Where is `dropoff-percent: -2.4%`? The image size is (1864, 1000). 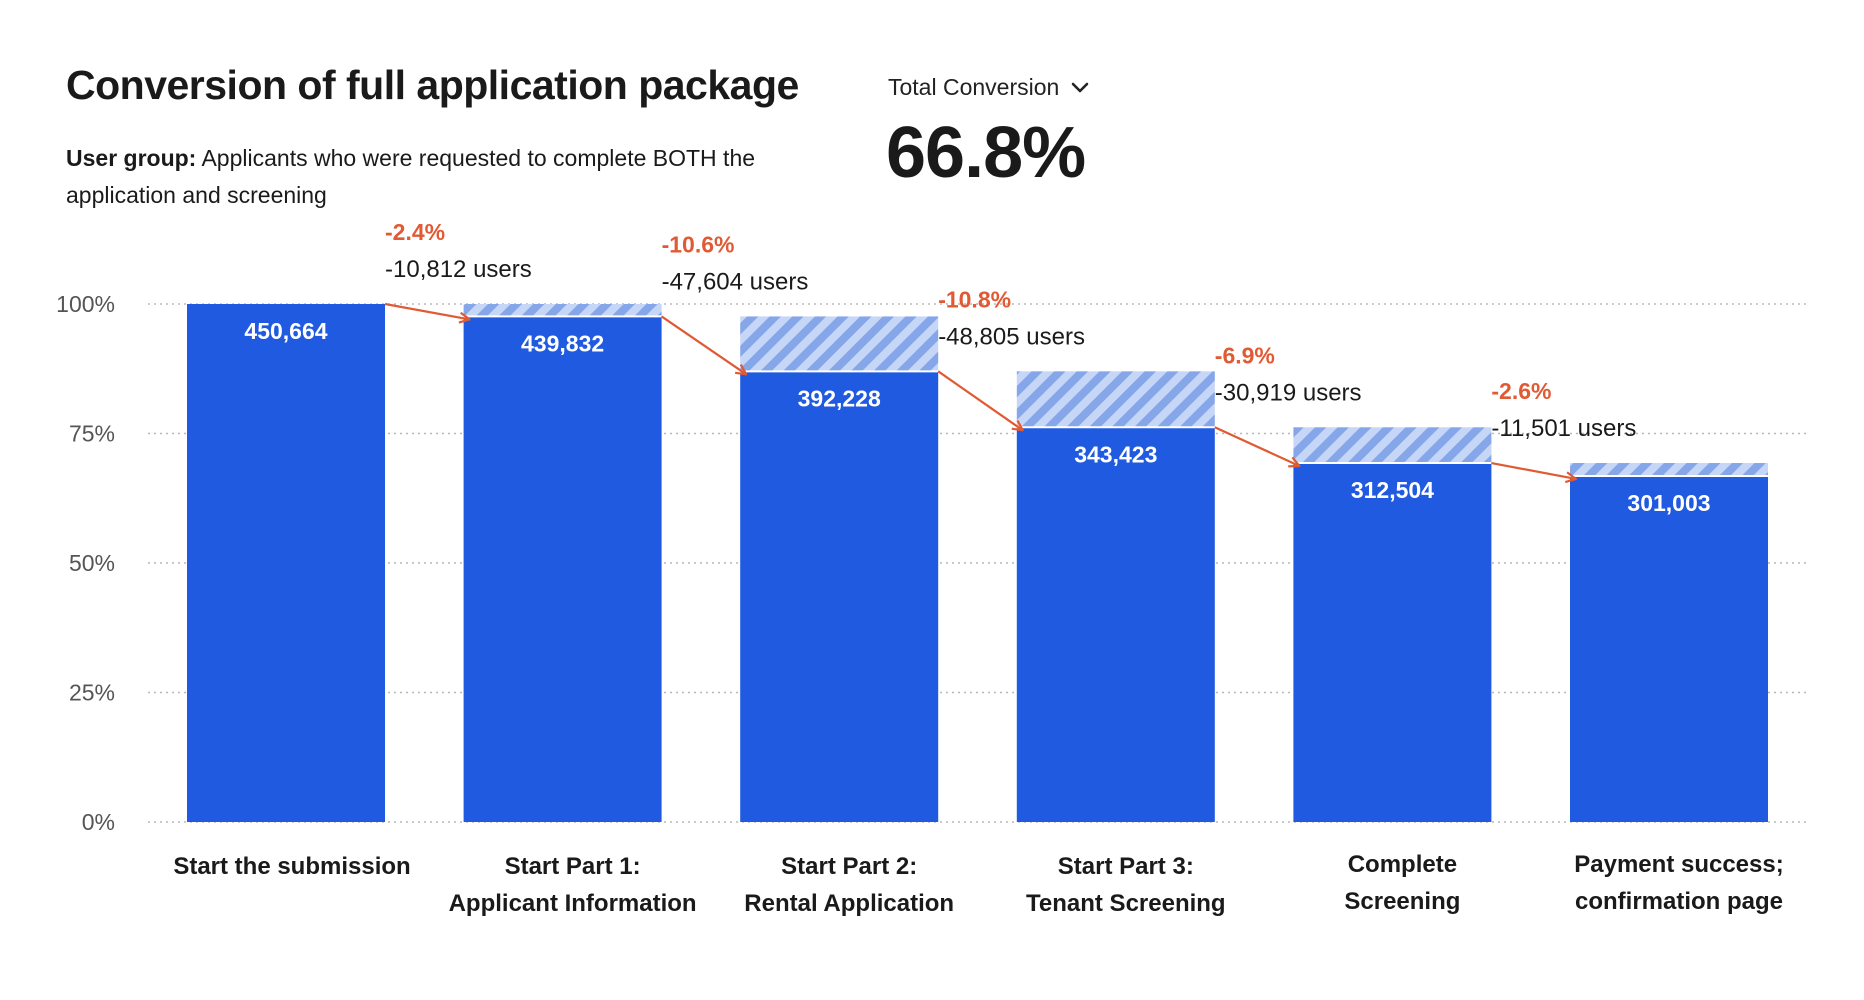
dropoff-percent: -2.4% is located at coordinates (415, 232).